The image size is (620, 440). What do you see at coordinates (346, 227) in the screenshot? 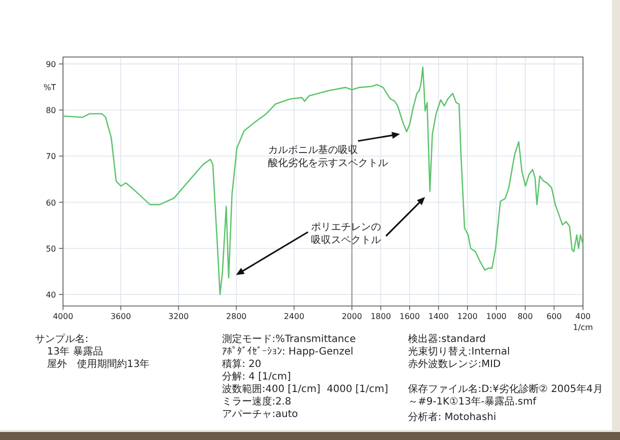
I see `annotation: ポリエチレンの` at bounding box center [346, 227].